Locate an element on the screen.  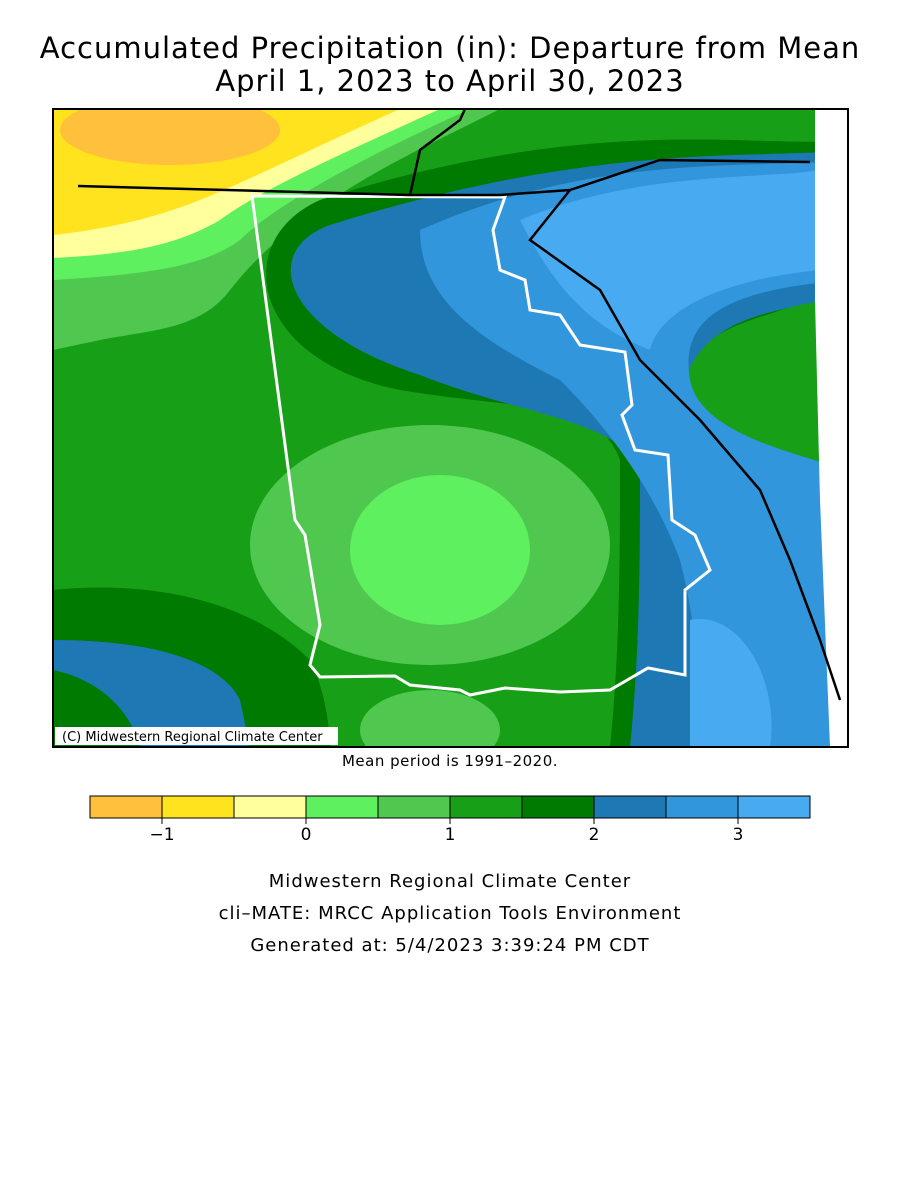
legend-tick-label: 3 is located at coordinates (738, 835).